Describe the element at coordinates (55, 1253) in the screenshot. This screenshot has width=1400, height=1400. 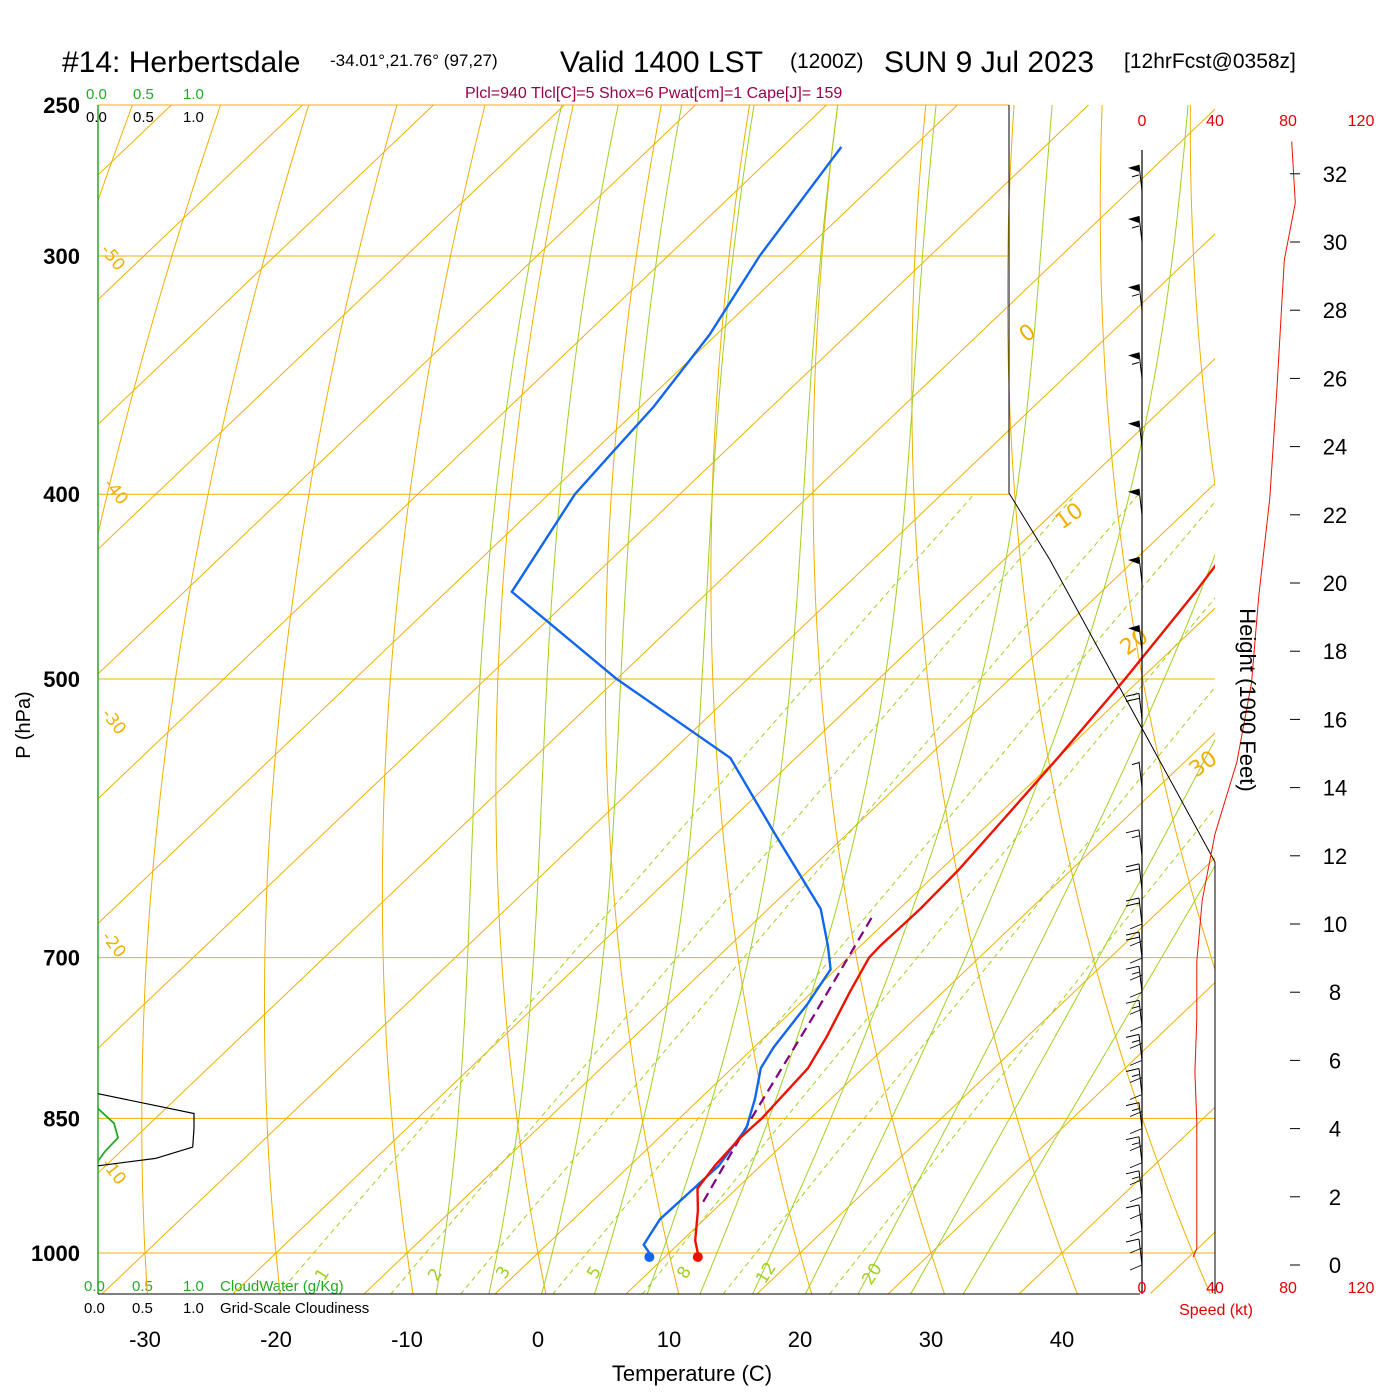
I see `pressure-tick-label: 1000` at that location.